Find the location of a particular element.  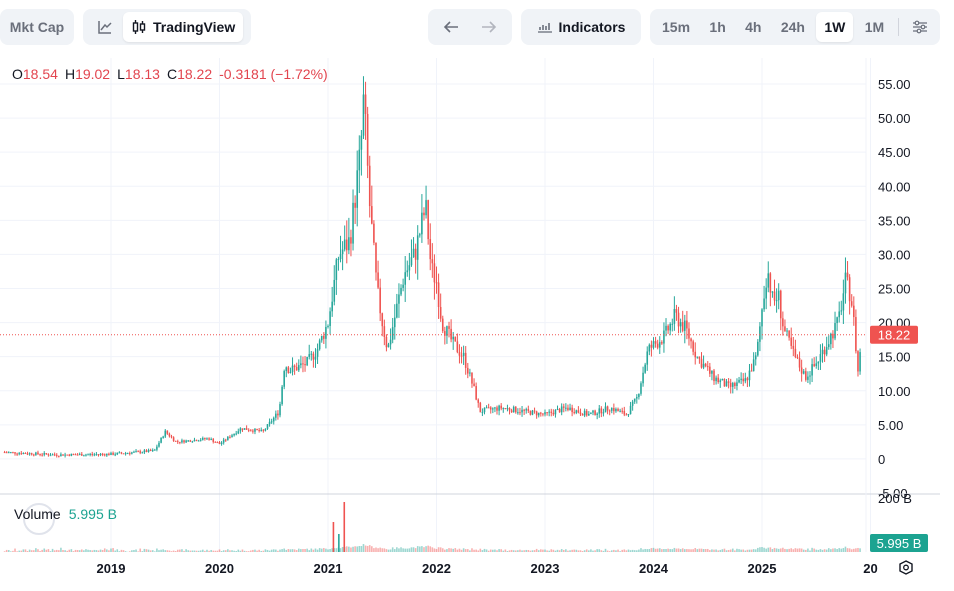

x-tick-label: 20 is located at coordinates (870, 568).